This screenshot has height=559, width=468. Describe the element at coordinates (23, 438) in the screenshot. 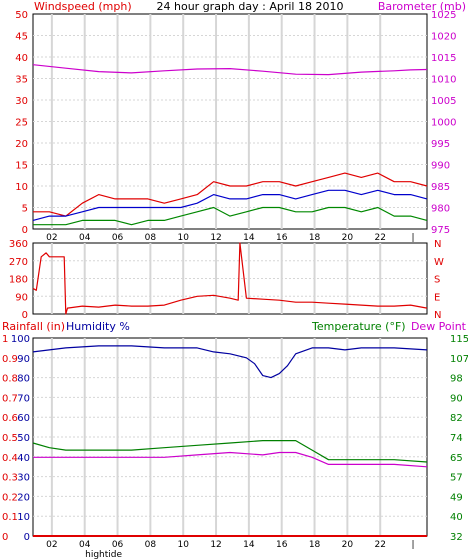

I see `y-tick-label-humidity: 50` at that location.